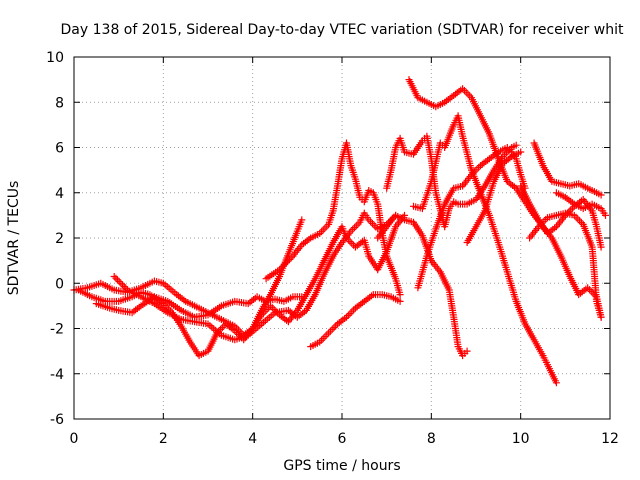  I want to click on x-tick-label: 2, so click(163, 439).